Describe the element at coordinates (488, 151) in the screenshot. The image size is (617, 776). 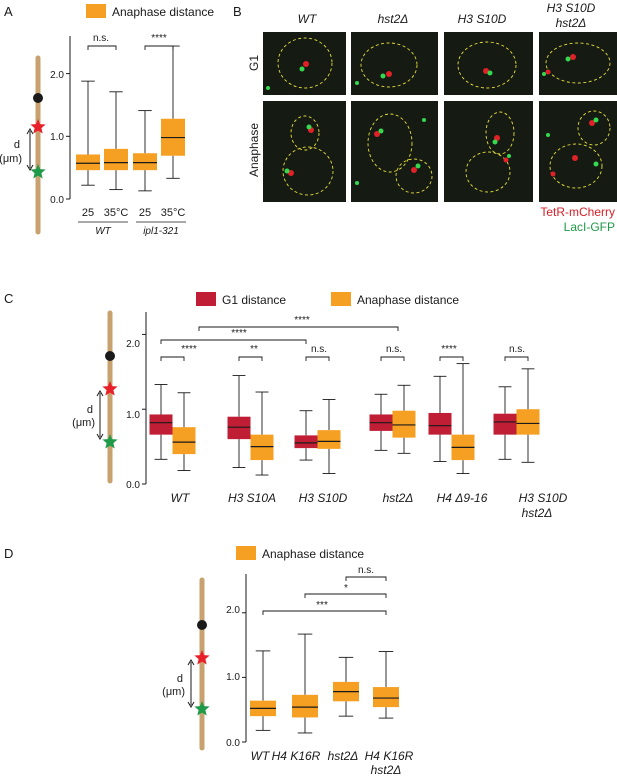
I see `micrograph-h3s10d-anaphase` at that location.